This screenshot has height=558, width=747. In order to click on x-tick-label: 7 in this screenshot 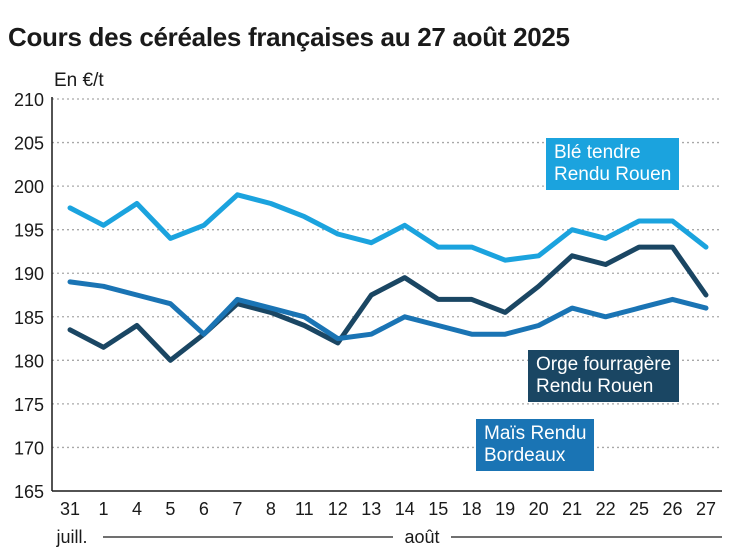, I will do `click(237, 509)`.